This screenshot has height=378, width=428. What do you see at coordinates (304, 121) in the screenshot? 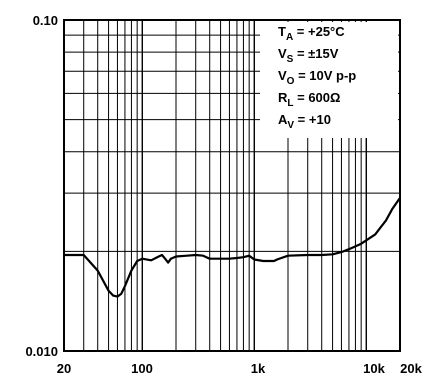
I see `condition-gain: AV = +10` at bounding box center [304, 121].